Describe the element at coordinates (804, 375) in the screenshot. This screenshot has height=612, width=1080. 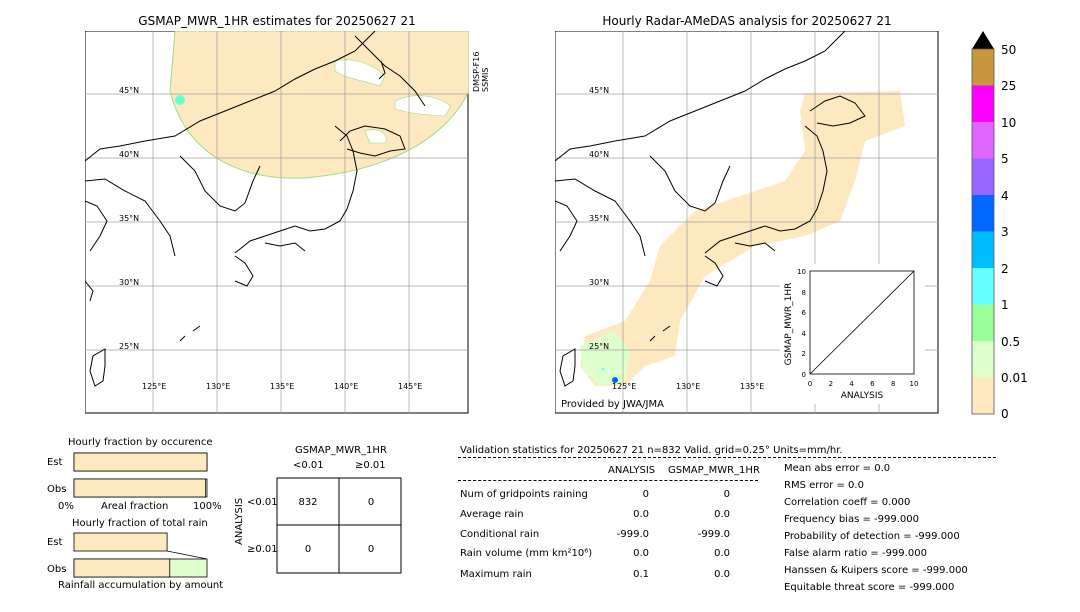
I see `y-tick: 0` at that location.